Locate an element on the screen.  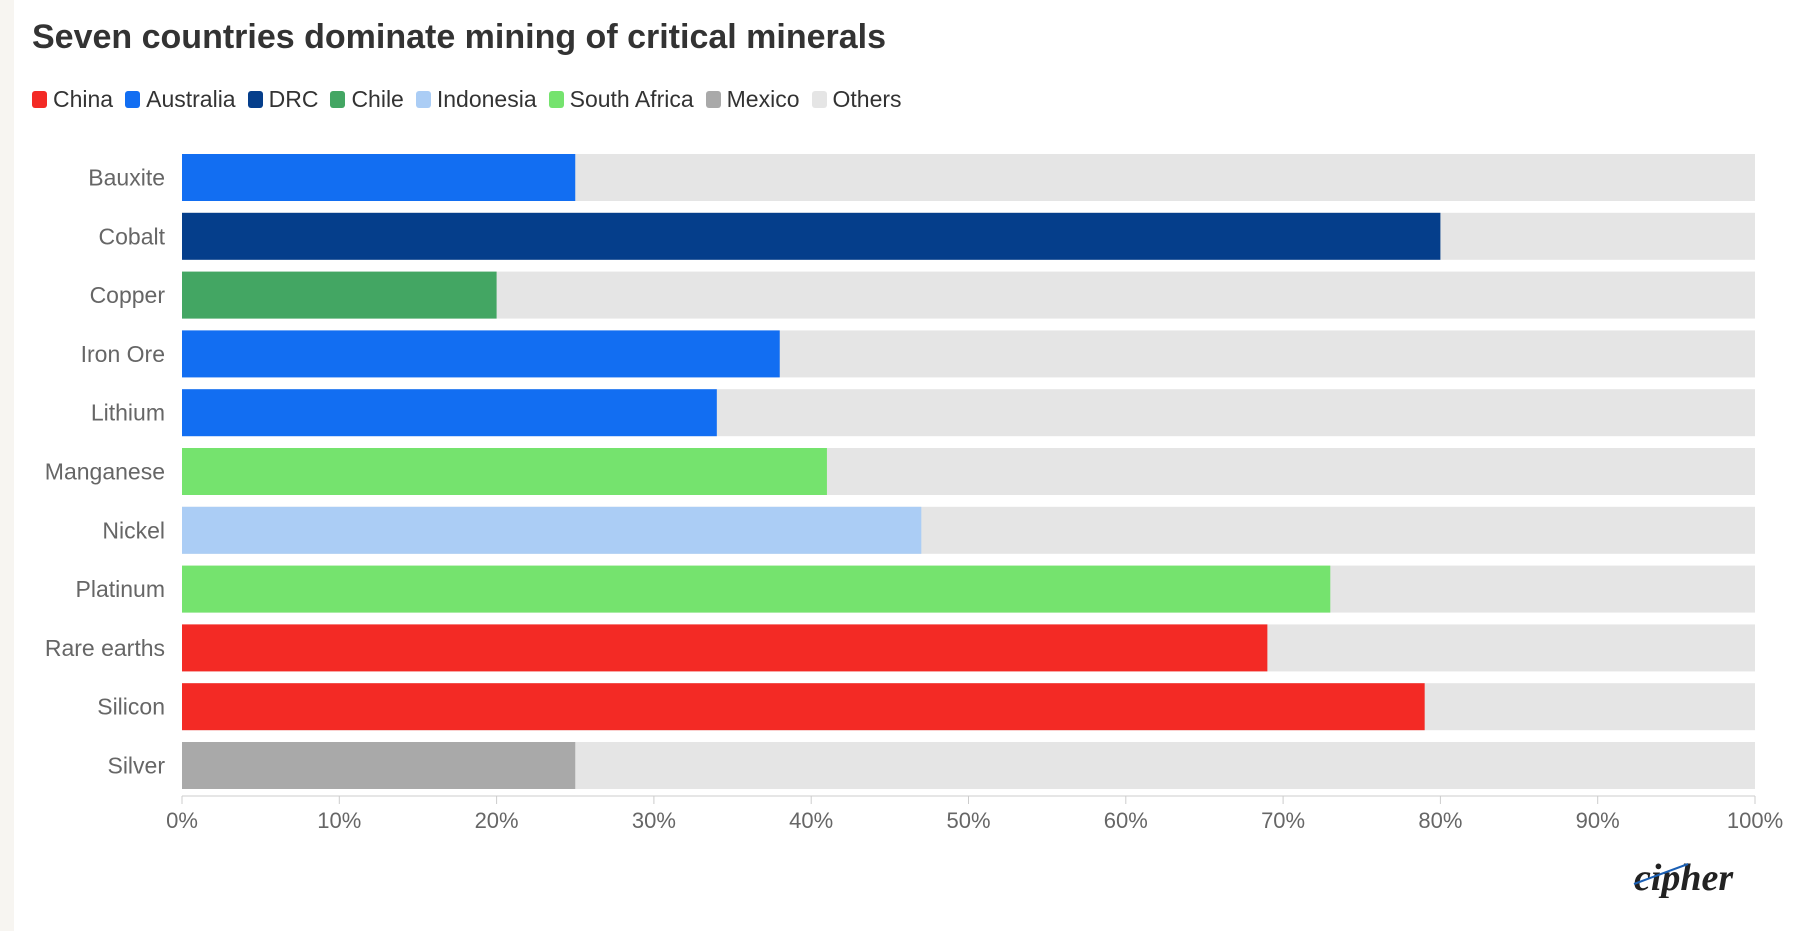
bar-bauxite is located at coordinates (379, 177).